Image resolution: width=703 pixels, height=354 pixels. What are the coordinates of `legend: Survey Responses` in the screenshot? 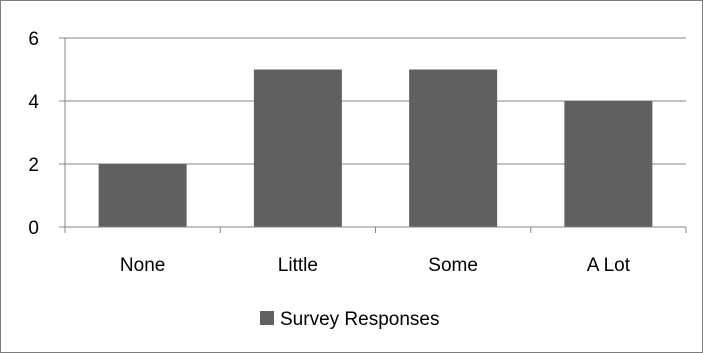 It's located at (349, 319).